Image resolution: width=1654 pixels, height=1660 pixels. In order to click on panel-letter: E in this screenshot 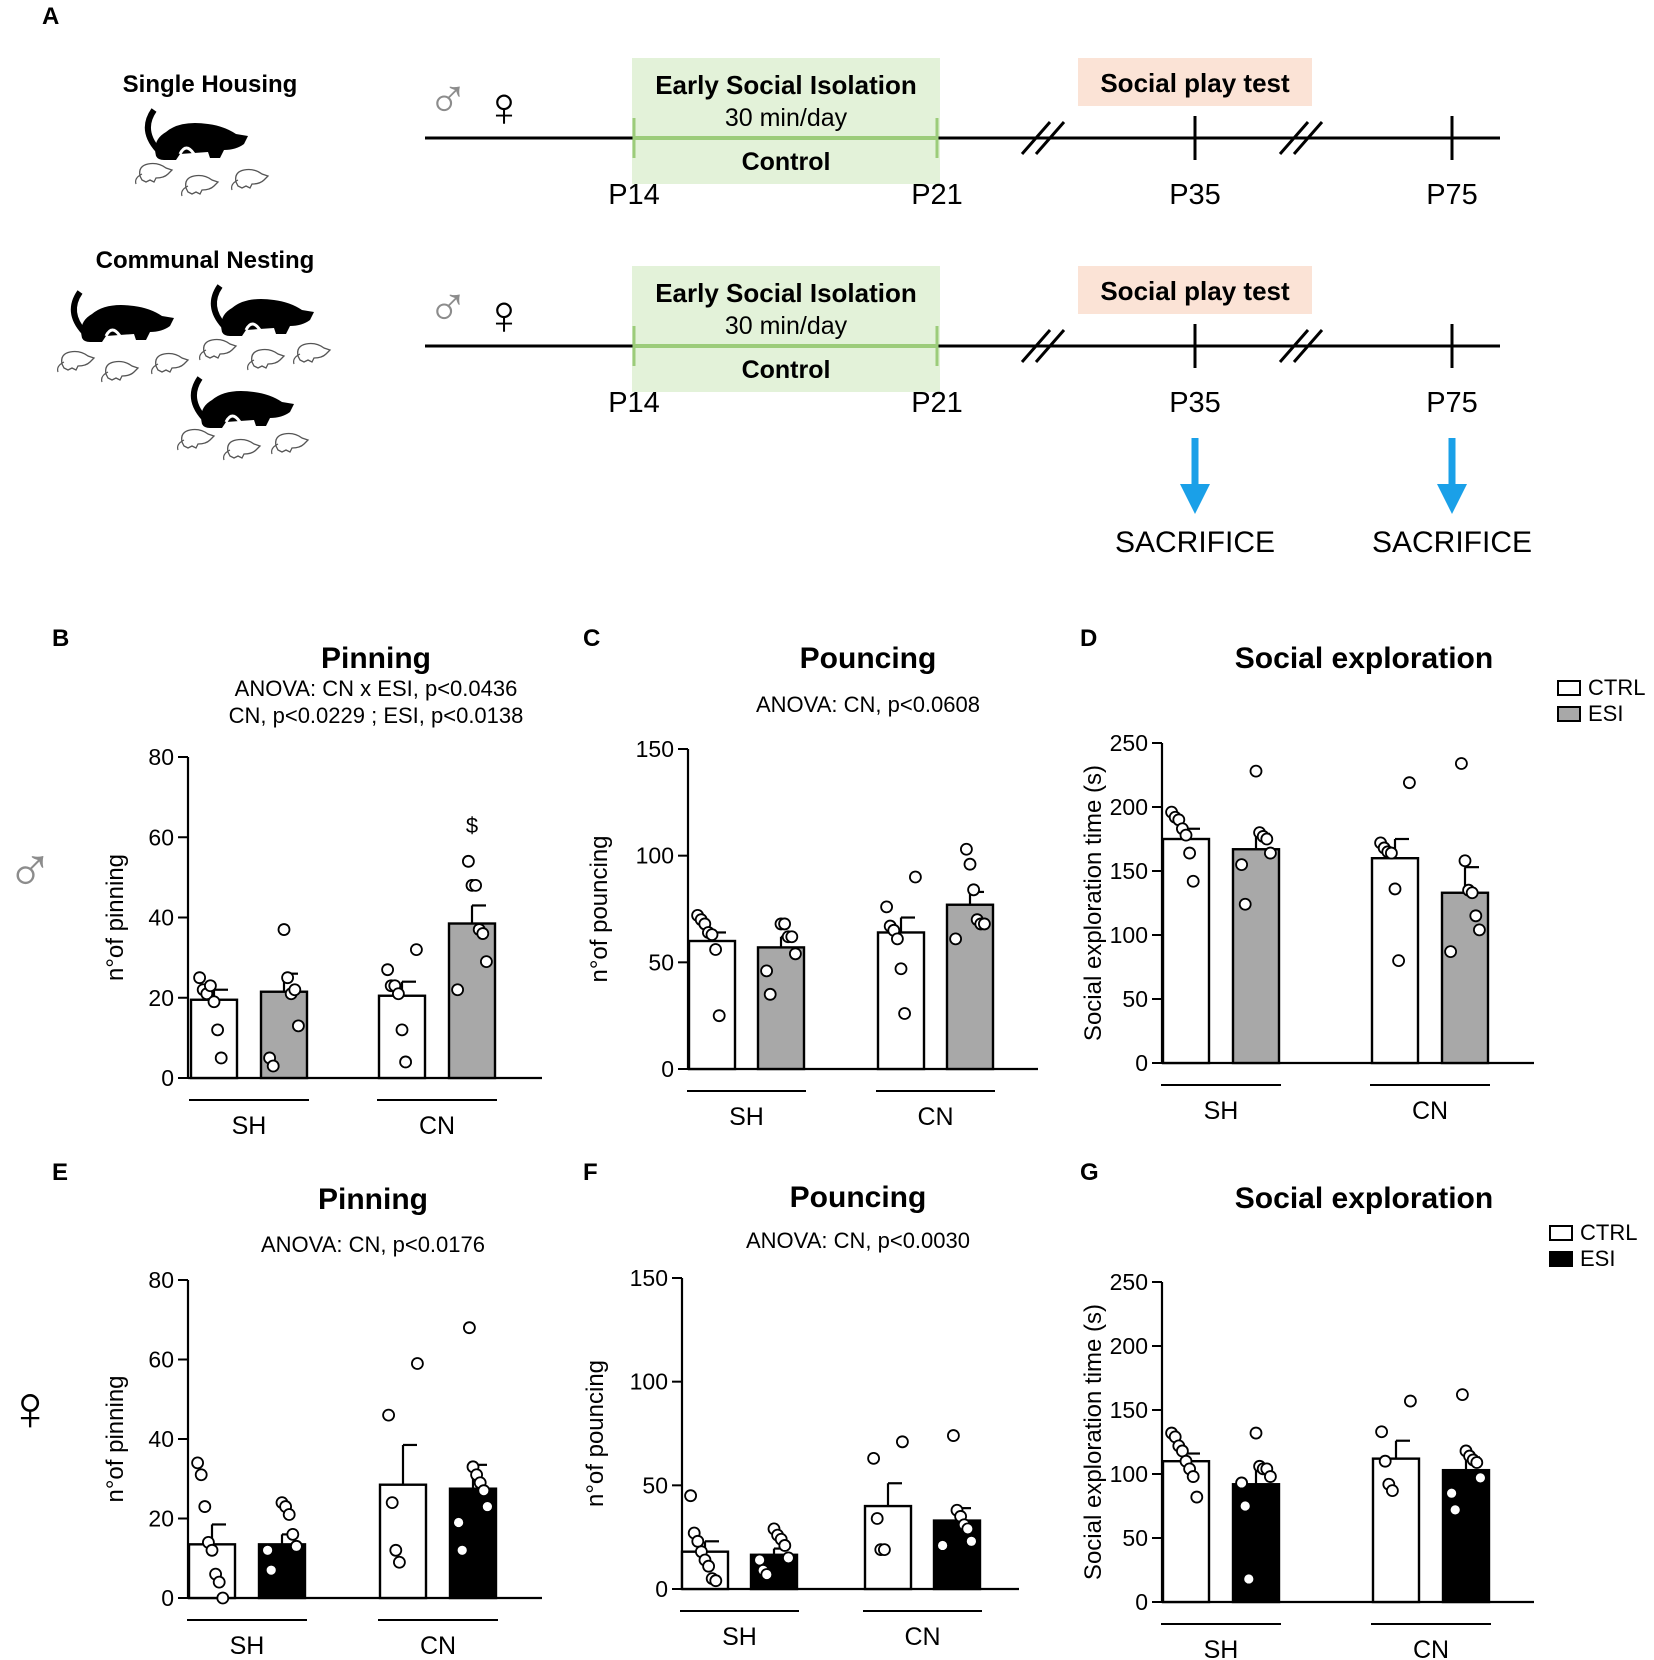, I will do `click(60, 1172)`.